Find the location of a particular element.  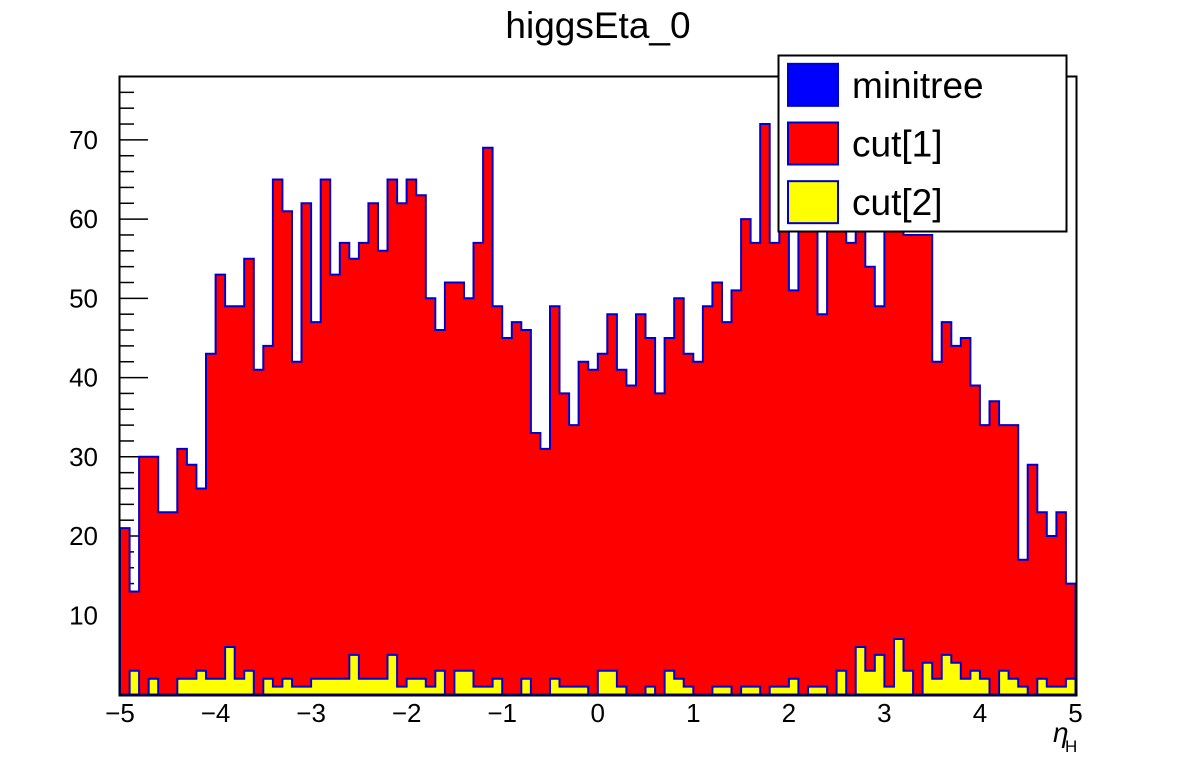

x-tick-label: −5 is located at coordinates (120, 713).